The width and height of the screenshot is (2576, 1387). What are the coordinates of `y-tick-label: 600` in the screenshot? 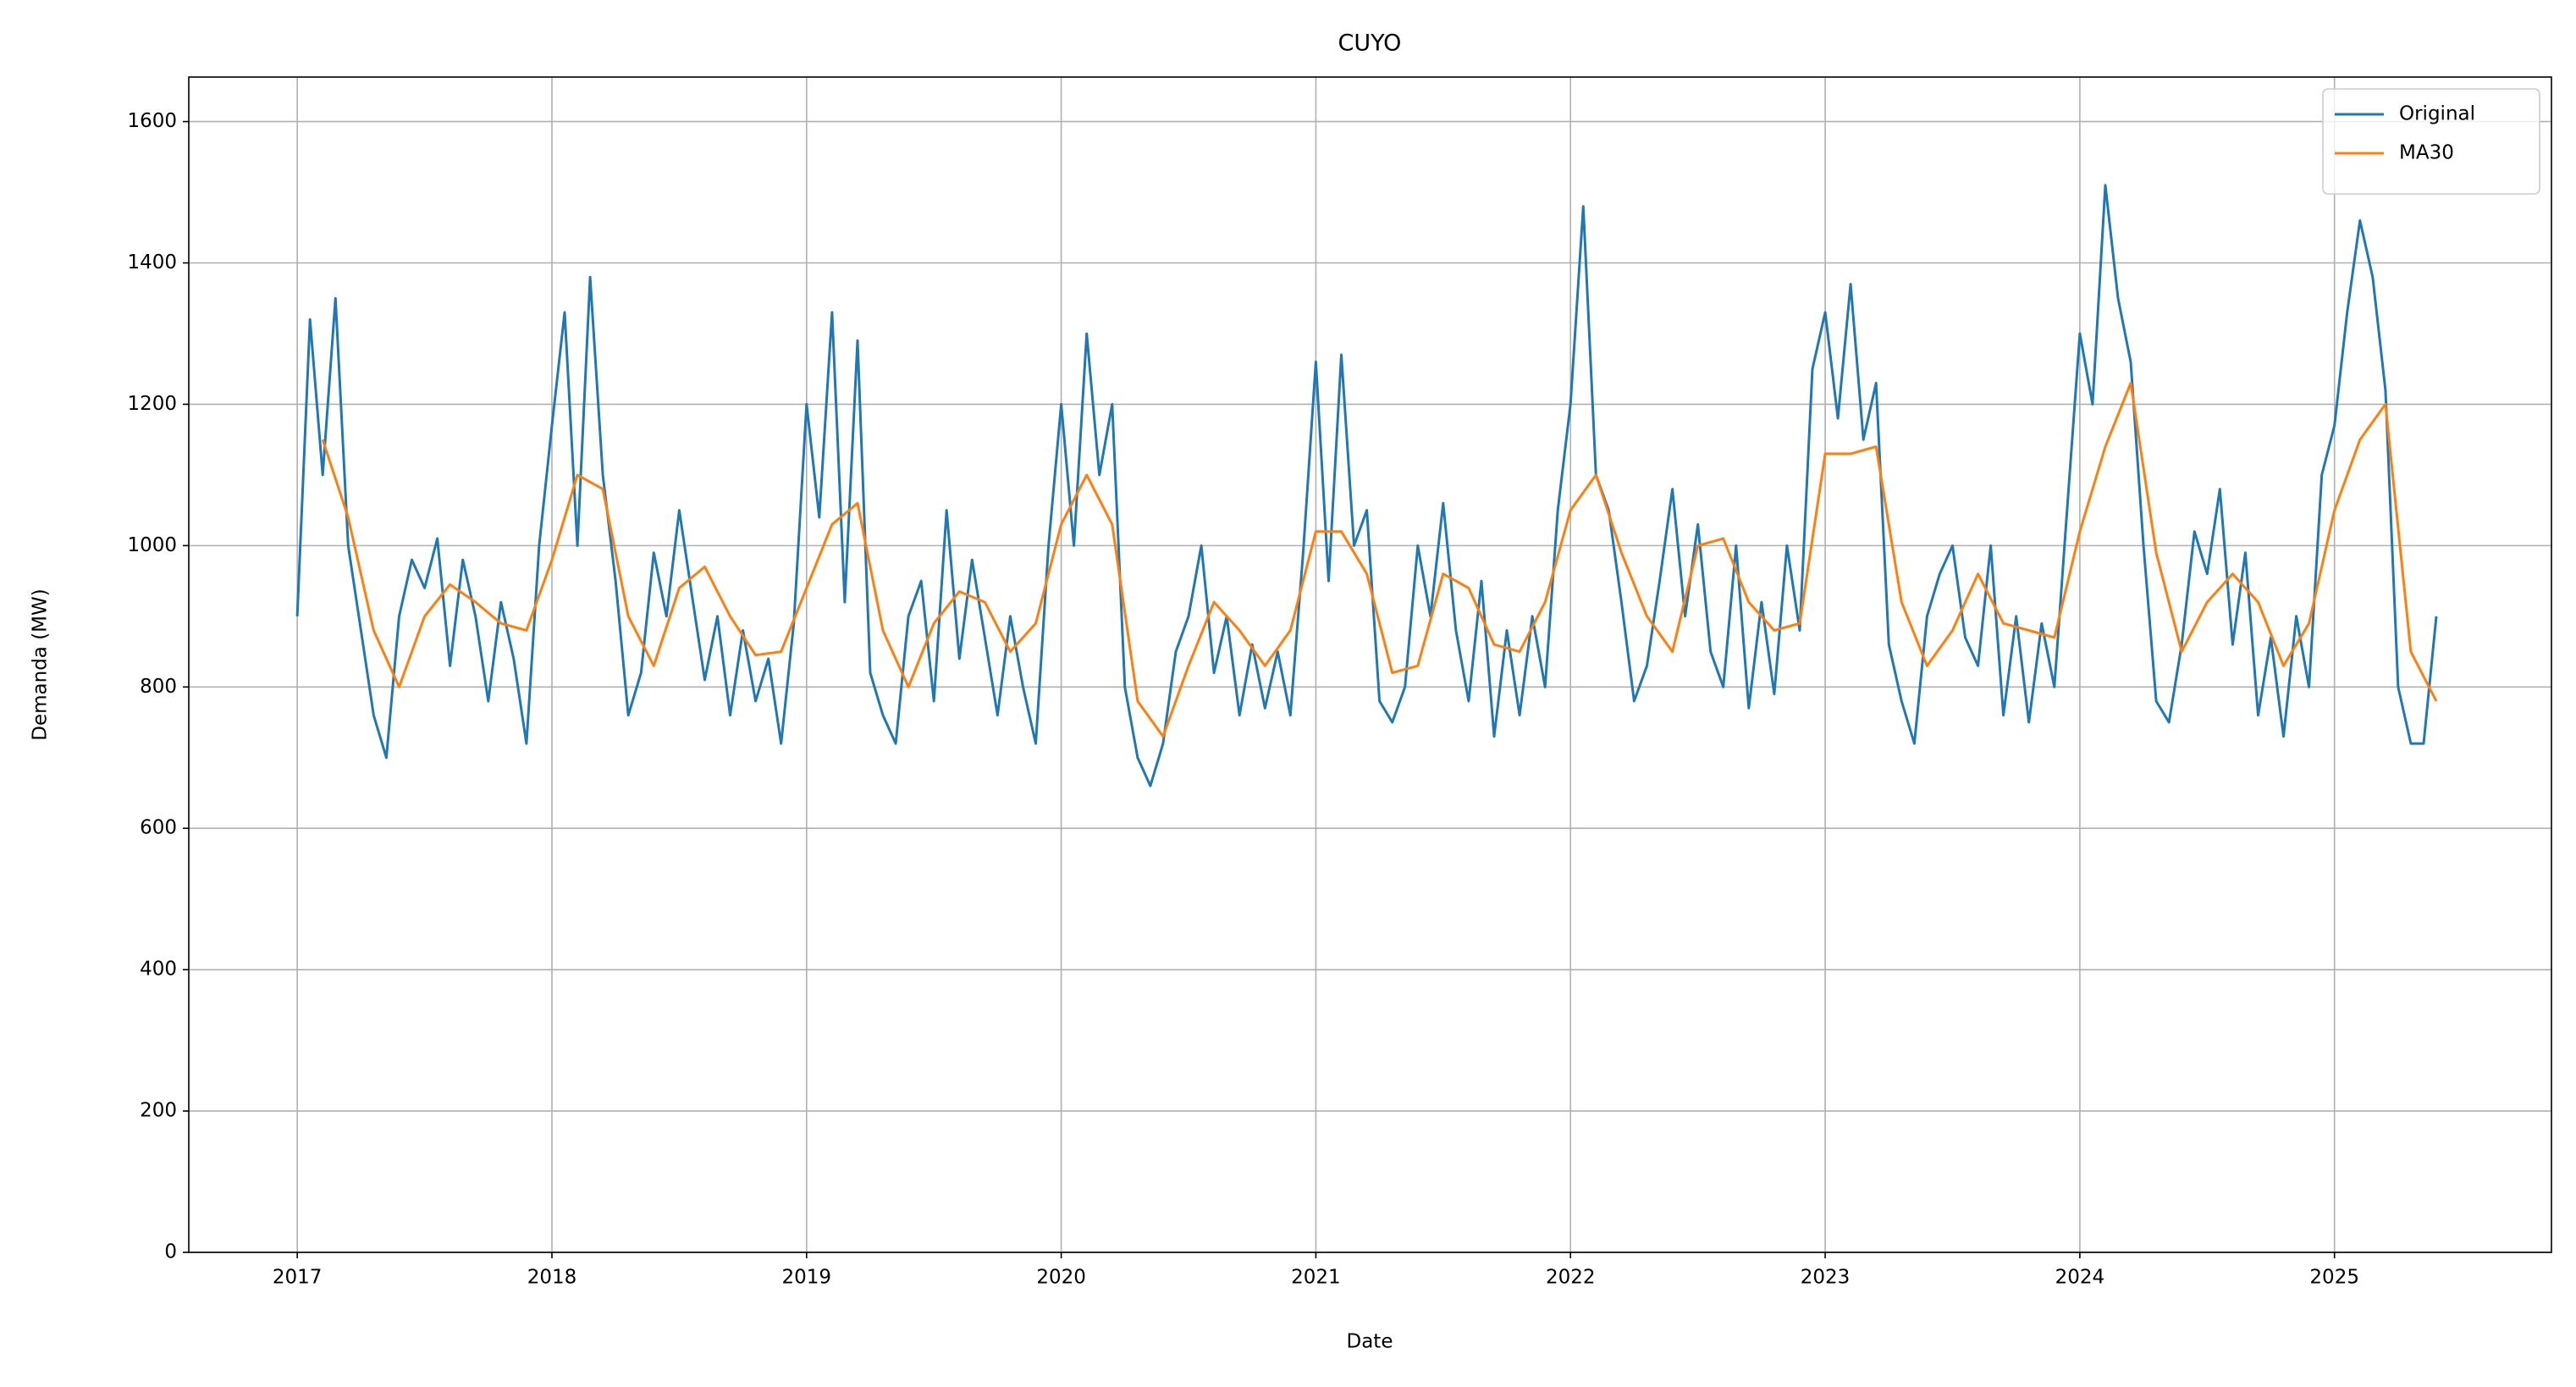 It's located at (158, 828).